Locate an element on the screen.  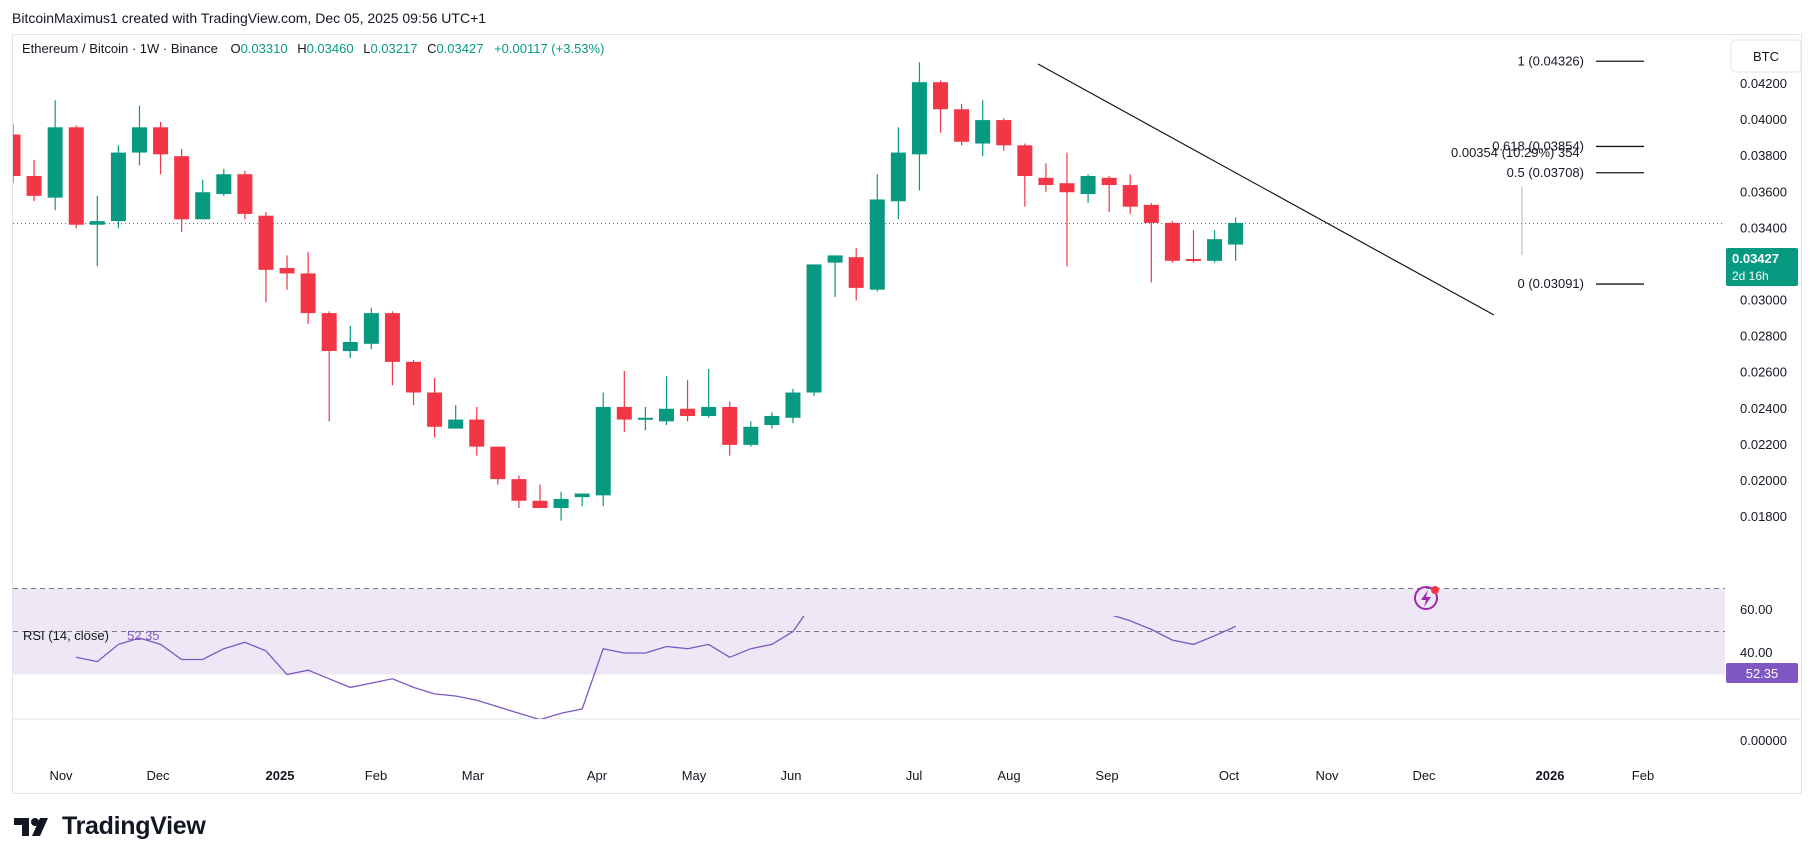
legend-high-label: H is located at coordinates (301, 48).